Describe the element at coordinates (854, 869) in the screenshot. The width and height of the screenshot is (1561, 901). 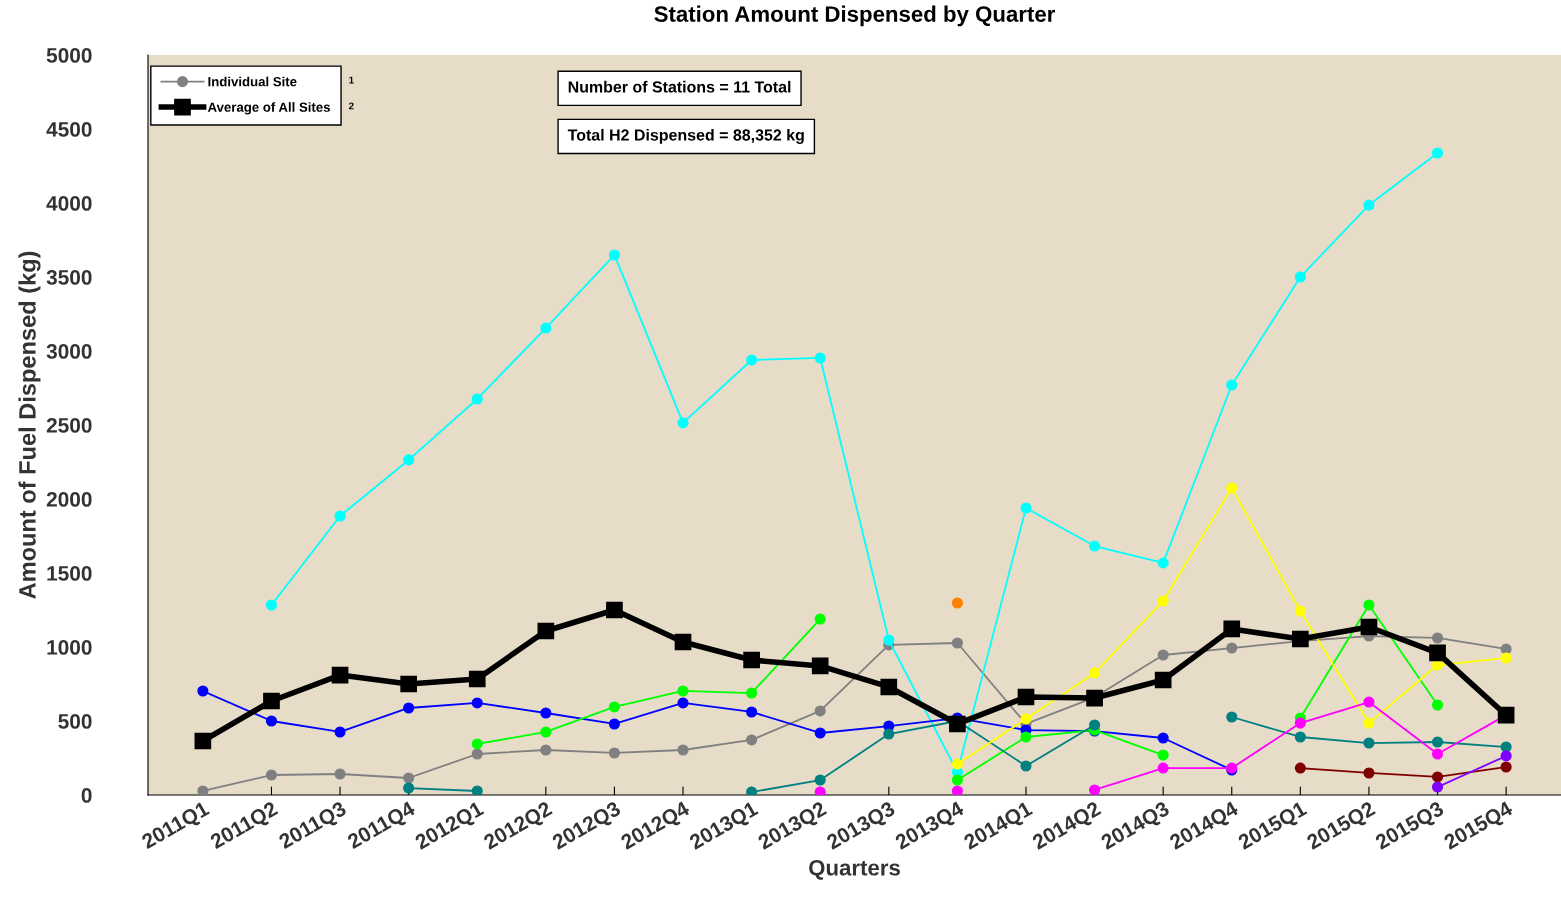
I see `x-axis-title: Quarters` at that location.